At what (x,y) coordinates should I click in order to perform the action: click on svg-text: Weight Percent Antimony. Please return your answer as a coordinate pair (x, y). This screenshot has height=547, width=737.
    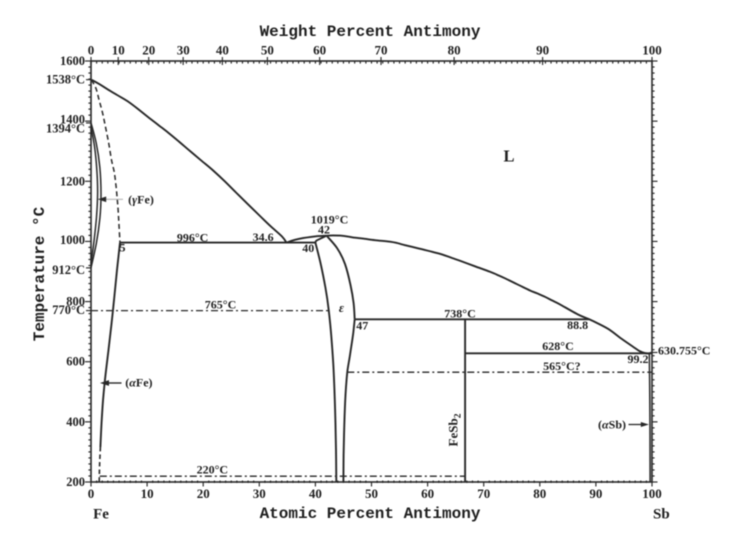
    Looking at the image, I should click on (370, 32).